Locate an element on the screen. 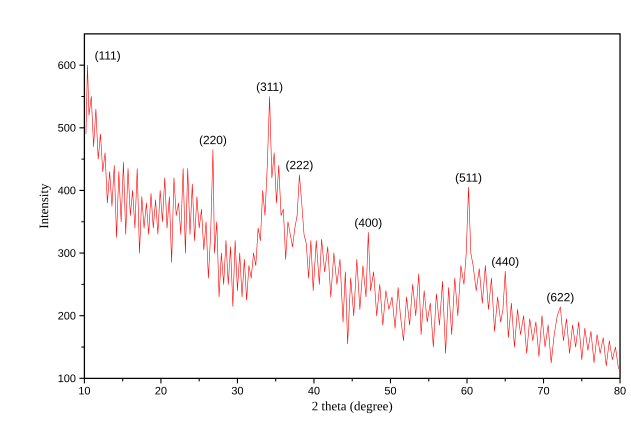  annotation: (111) is located at coordinates (107, 56).